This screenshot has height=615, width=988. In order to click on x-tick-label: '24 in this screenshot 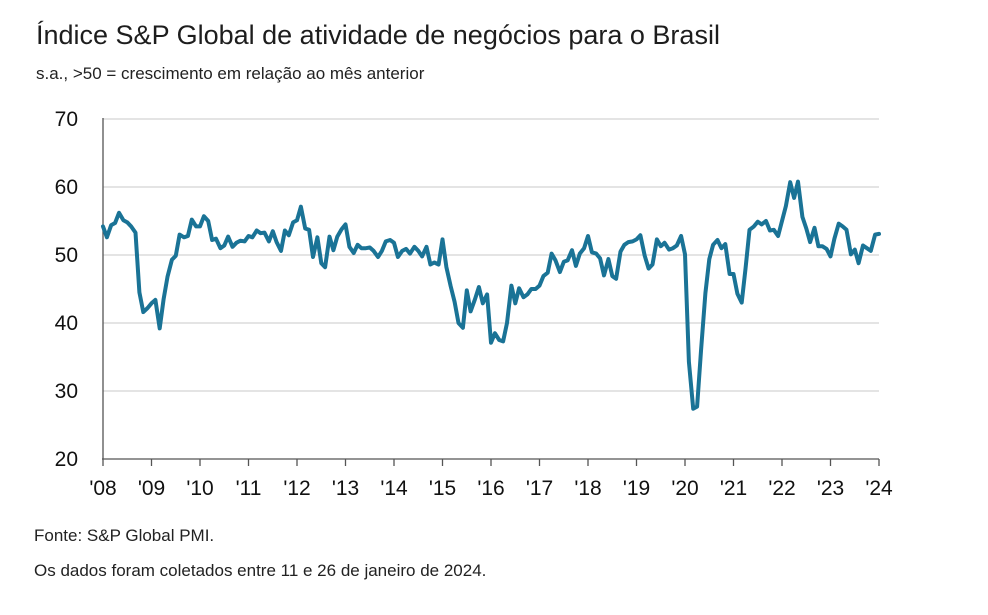, I will do `click(879, 488)`.